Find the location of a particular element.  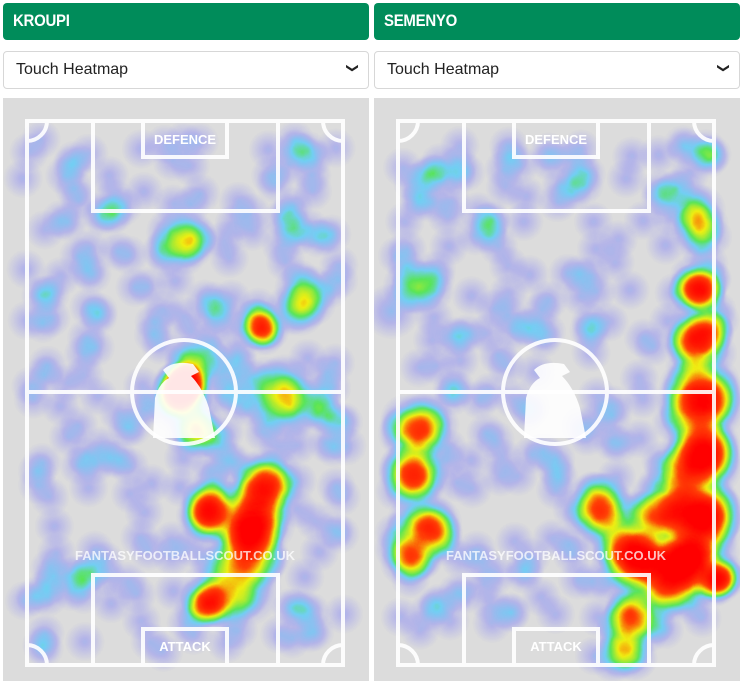

player-header: SEMENYO is located at coordinates (557, 21).